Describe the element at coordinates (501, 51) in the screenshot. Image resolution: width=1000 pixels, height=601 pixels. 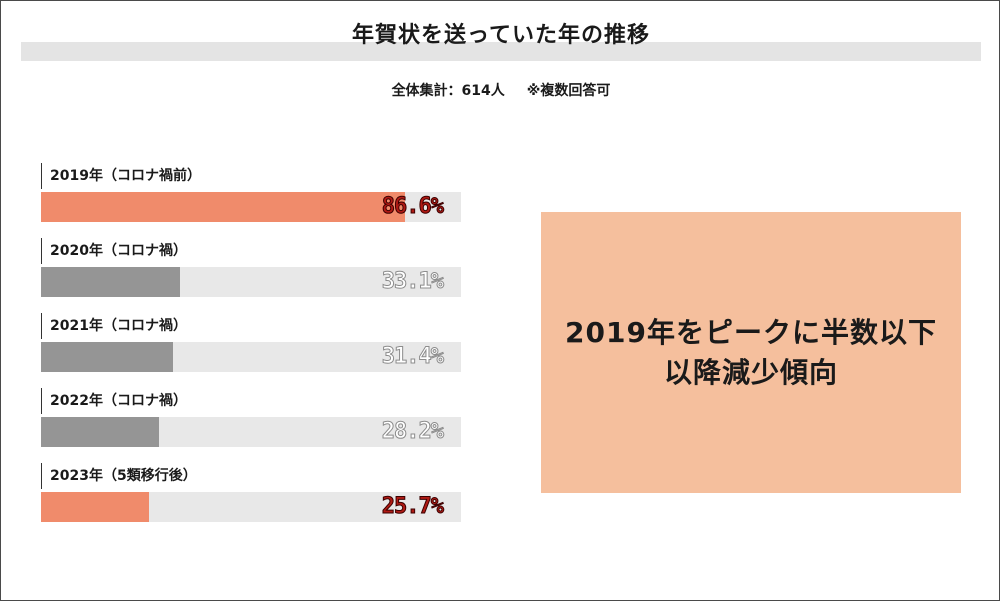
I see `title-band` at that location.